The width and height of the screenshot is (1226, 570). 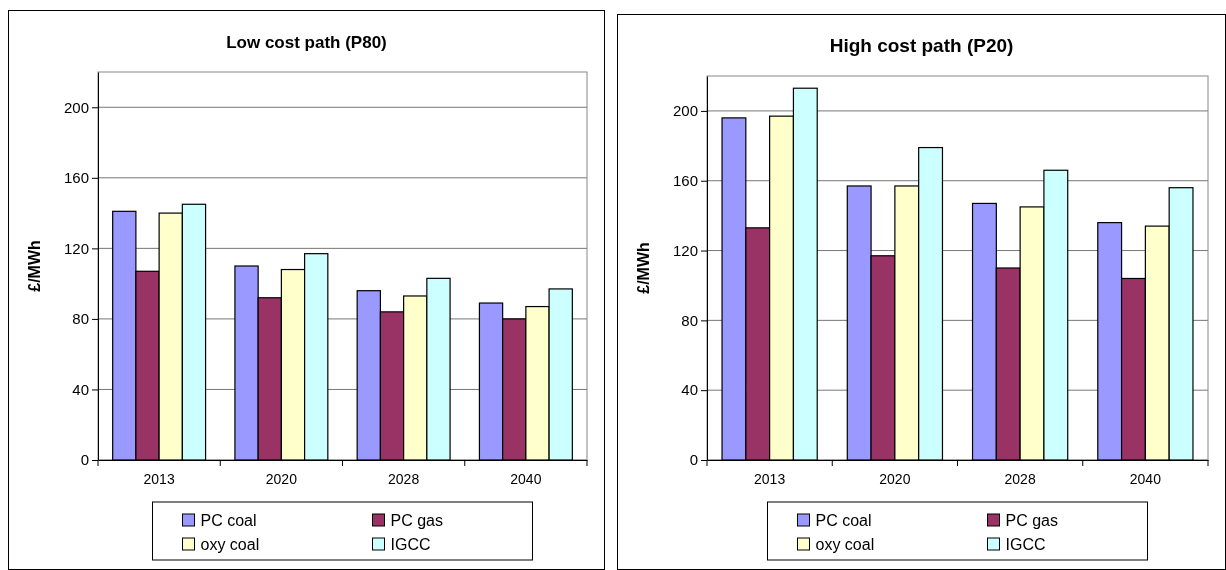 What do you see at coordinates (921, 45) in the screenshot?
I see `chart-title: High cost path (P20)` at bounding box center [921, 45].